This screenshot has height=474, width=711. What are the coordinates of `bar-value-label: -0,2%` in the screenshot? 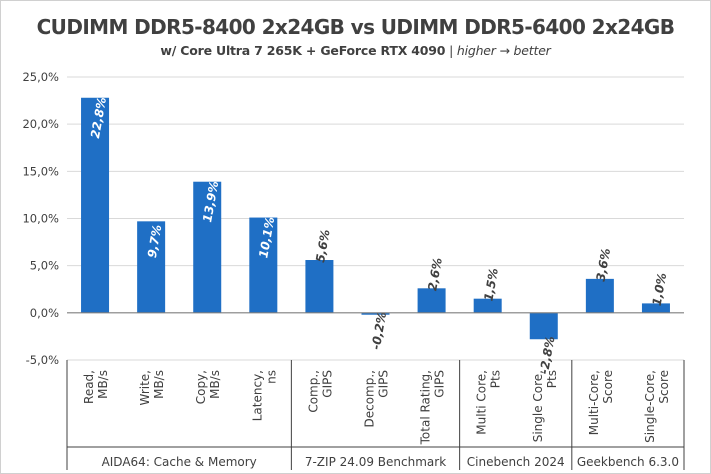 It's located at (379, 331).